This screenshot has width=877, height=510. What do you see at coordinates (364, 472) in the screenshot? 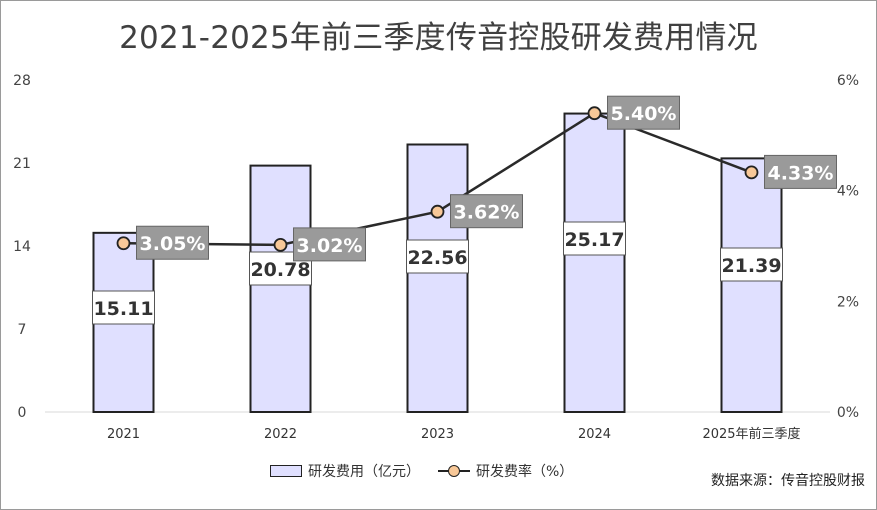
I see `legend-bar-label: 研发费用（亿元）` at bounding box center [364, 472].